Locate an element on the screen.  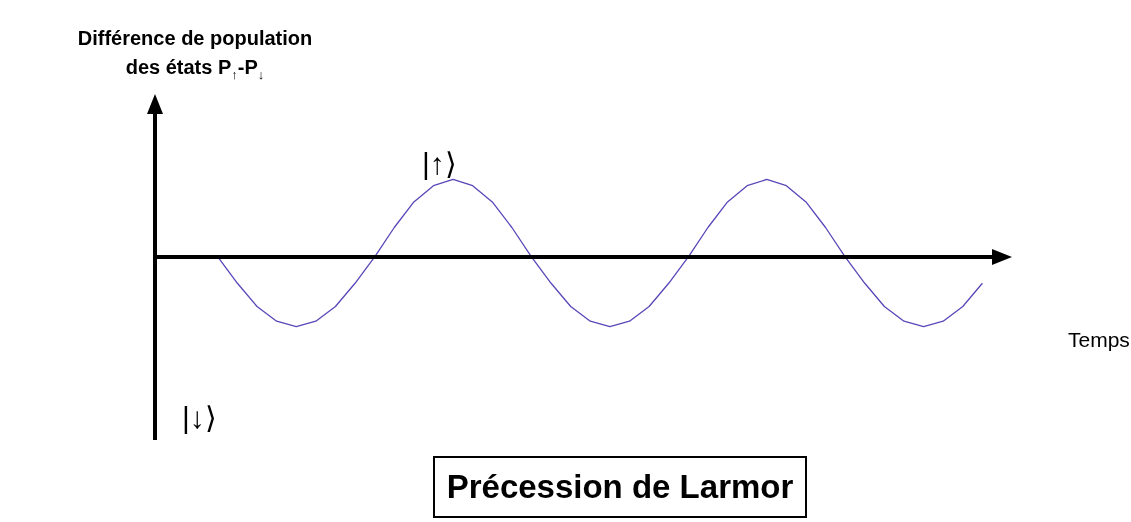
y-axis-title: Différence de population des états P$_{↑}$-P$_{↓}$ is located at coordinates (195, 55).